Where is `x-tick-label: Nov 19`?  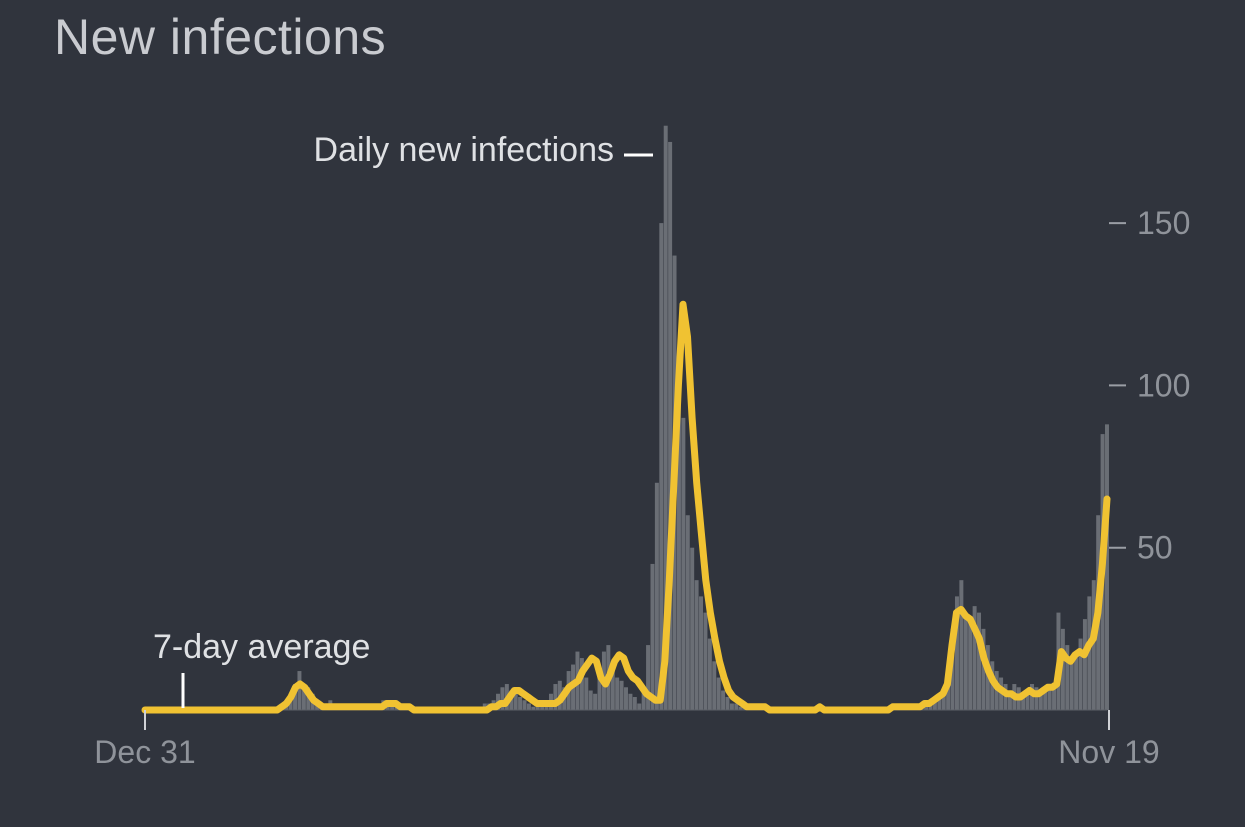 x-tick-label: Nov 19 is located at coordinates (1108, 752).